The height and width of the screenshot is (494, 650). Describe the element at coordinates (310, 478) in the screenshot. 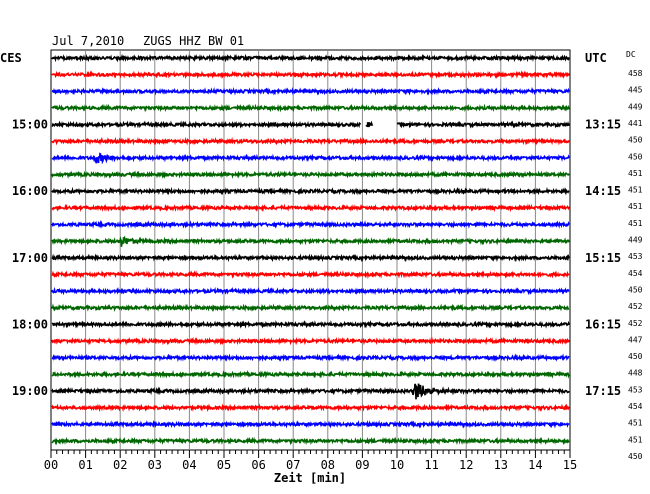

I see `x-axis-label: Zeit [min]` at that location.